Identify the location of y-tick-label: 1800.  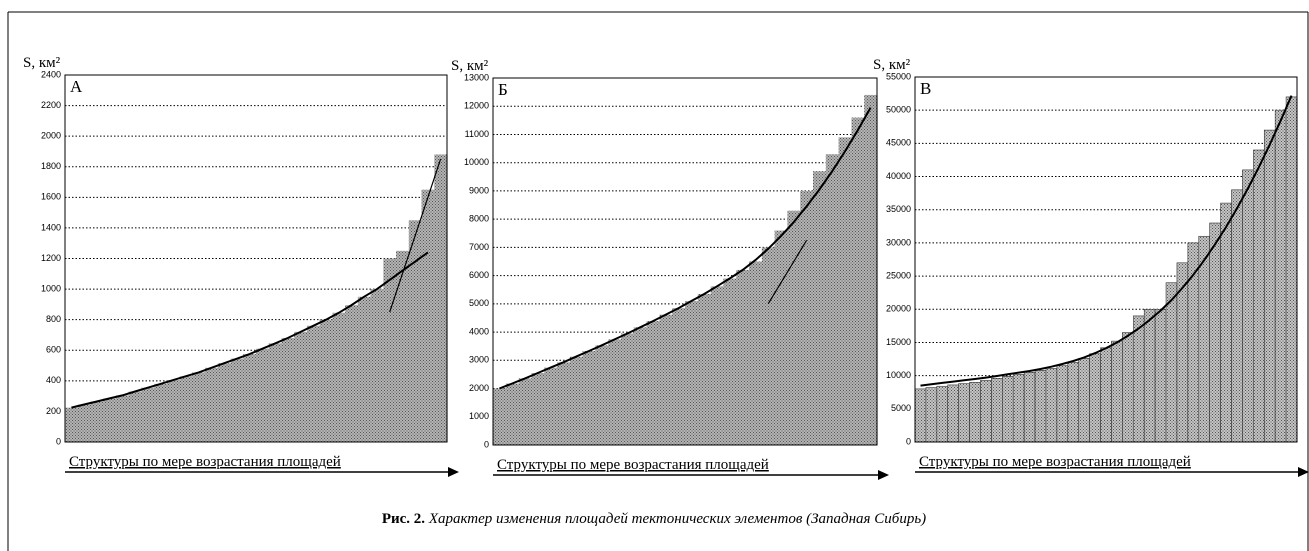
(51, 166).